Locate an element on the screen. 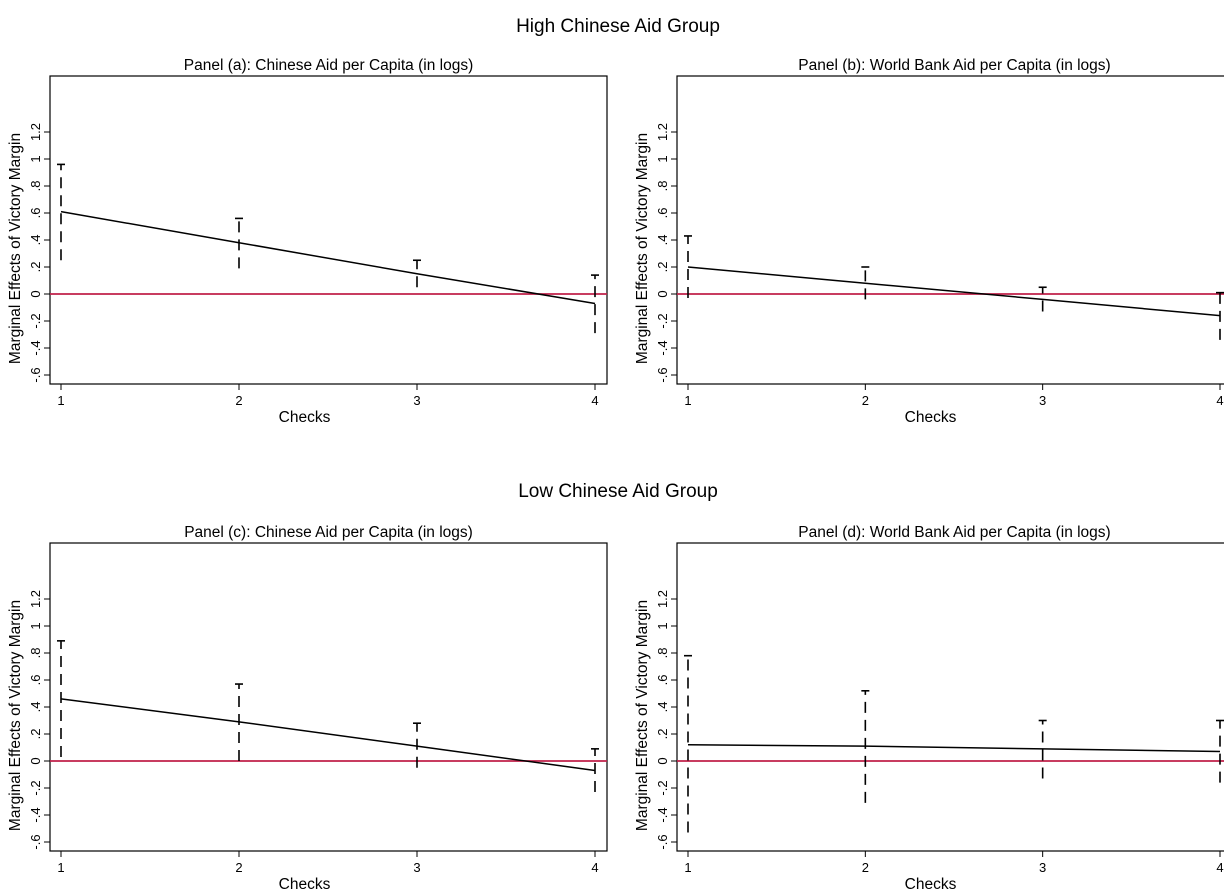  group-title-high: High Chinese Aid Group is located at coordinates (618, 26).